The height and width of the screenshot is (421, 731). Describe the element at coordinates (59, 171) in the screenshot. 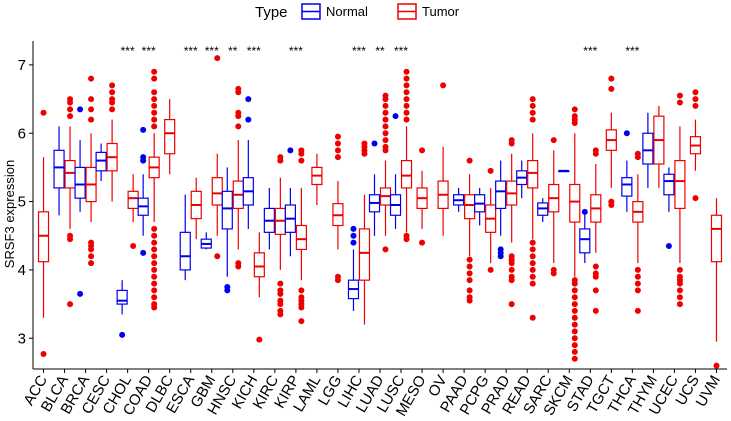

I see `box-normal-blca` at that location.